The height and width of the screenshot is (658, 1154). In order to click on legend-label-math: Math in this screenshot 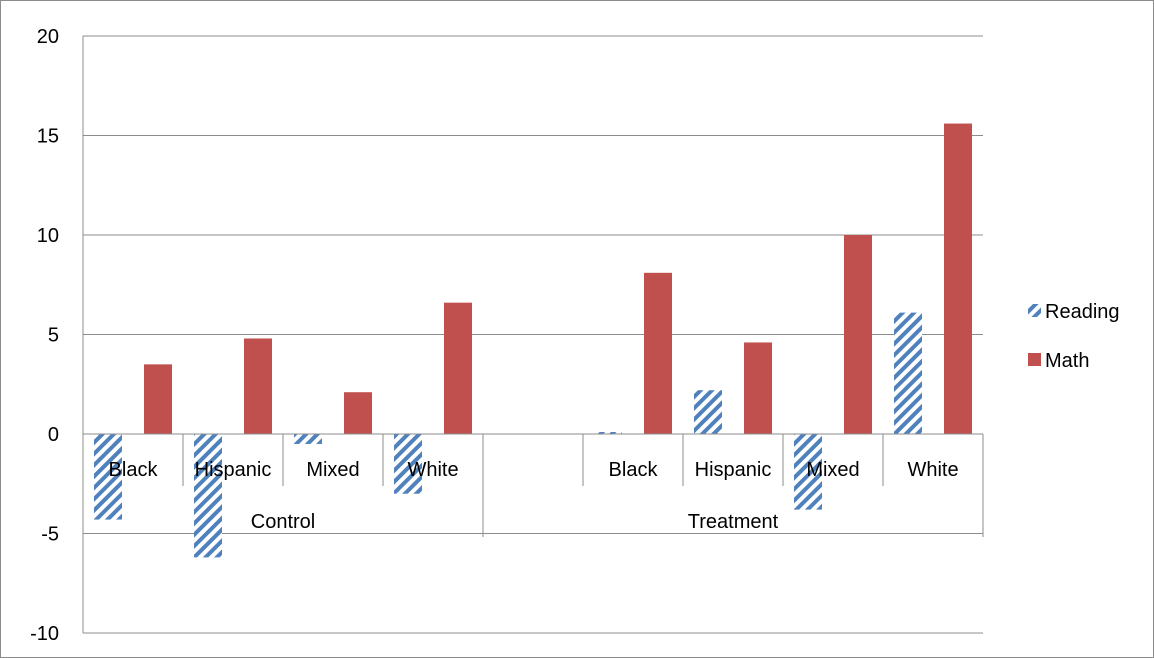, I will do `click(1067, 361)`.